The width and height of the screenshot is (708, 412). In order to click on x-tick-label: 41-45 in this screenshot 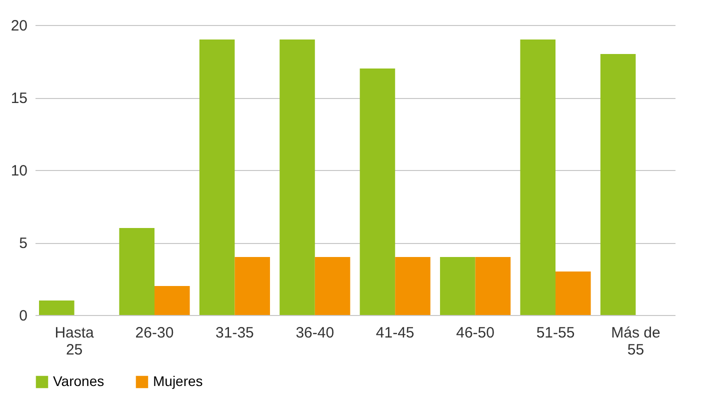, I will do `click(395, 333)`.